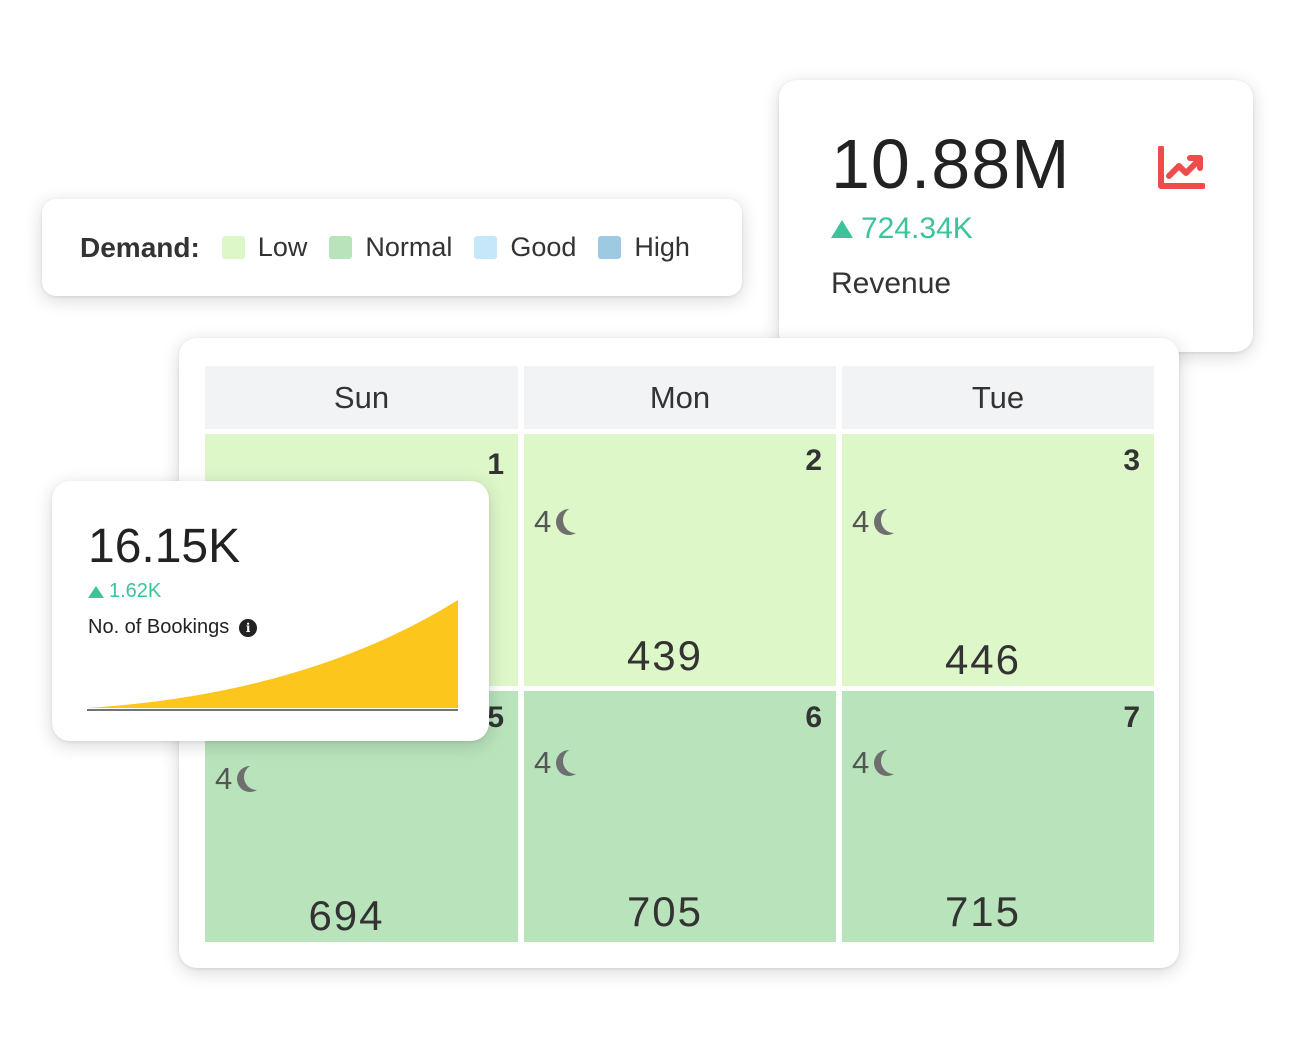  What do you see at coordinates (665, 655) in the screenshot?
I see `cell-value: 439` at bounding box center [665, 655].